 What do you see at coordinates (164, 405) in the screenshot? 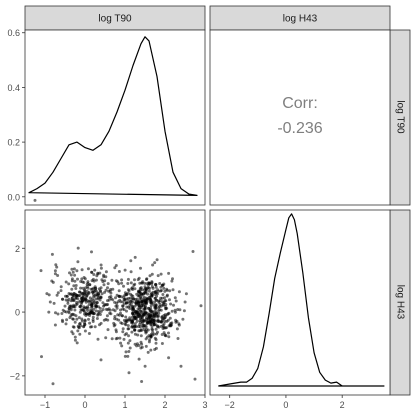
I see `tick-label-scatter-x: 2` at bounding box center [164, 405].